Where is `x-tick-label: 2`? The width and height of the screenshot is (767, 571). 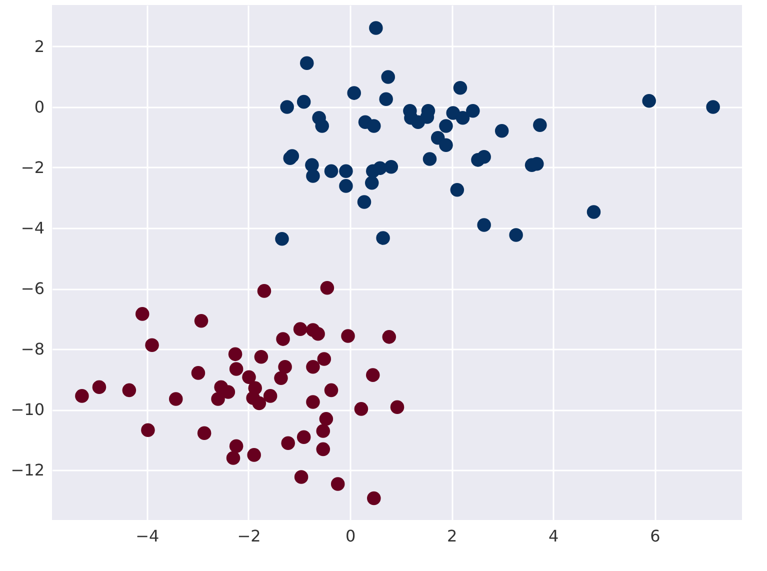 x-tick-label: 2 is located at coordinates (452, 536).